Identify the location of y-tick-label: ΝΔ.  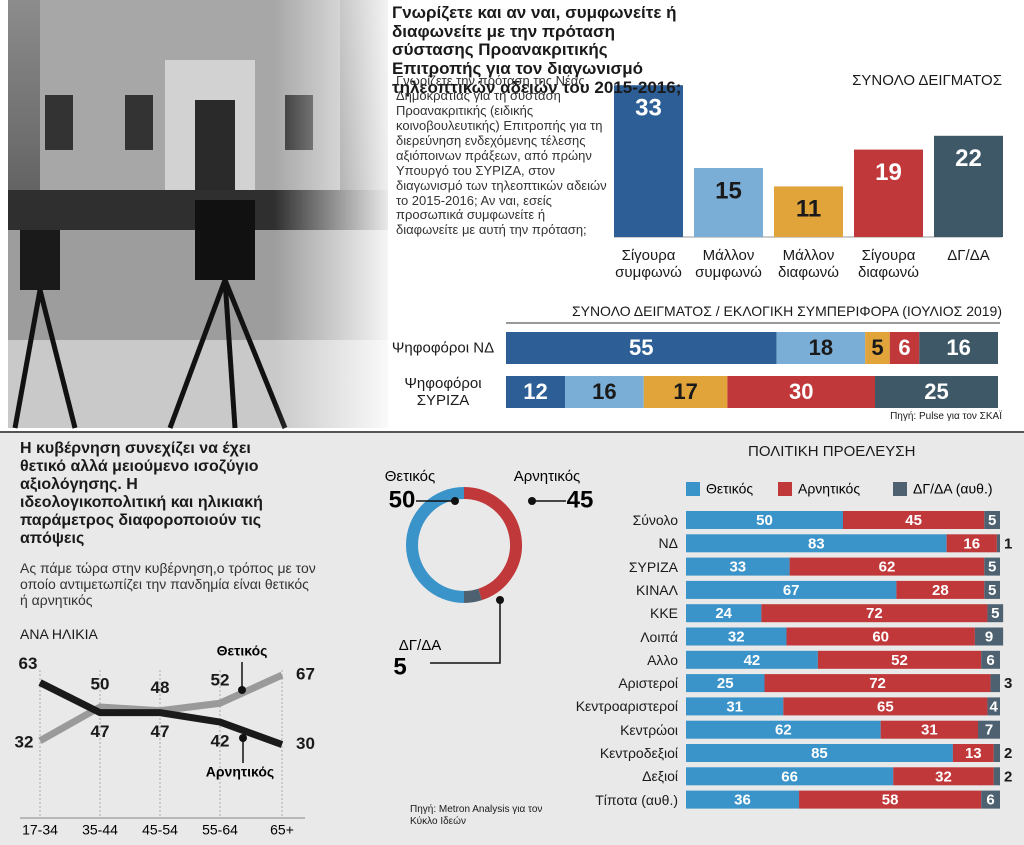
(668, 543).